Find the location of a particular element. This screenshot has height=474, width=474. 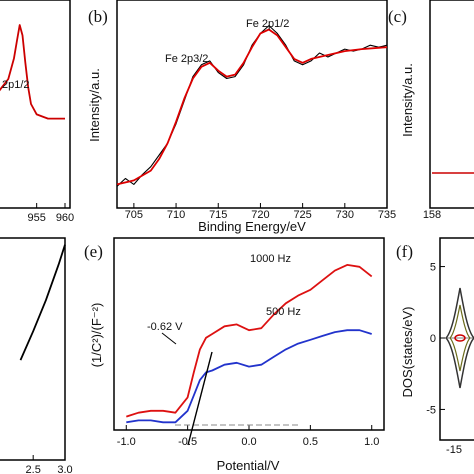

panel-e-xtick-label: 0.5 is located at coordinates (310, 442).